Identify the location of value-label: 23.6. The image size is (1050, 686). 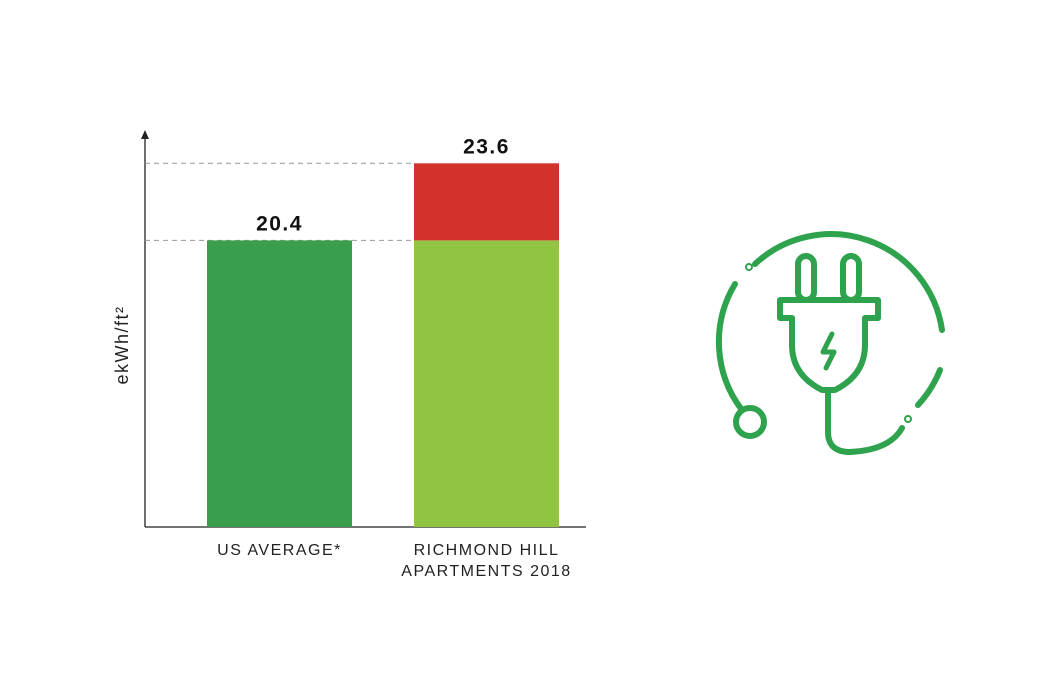
(486, 146).